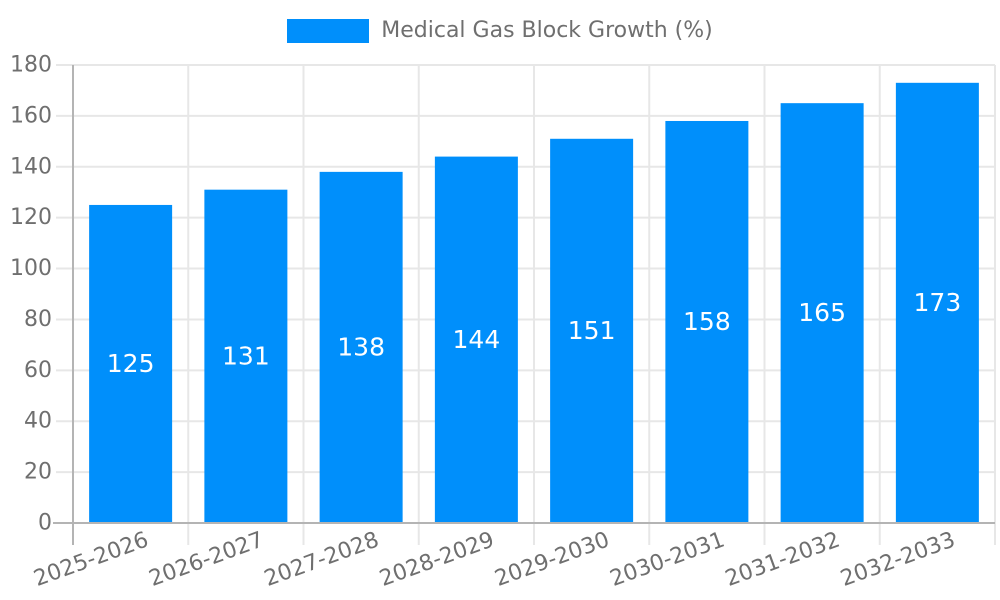 Image resolution: width=1000 pixels, height=600 pixels. Describe the element at coordinates (38, 472) in the screenshot. I see `y-axis-tick-label: 20` at that location.